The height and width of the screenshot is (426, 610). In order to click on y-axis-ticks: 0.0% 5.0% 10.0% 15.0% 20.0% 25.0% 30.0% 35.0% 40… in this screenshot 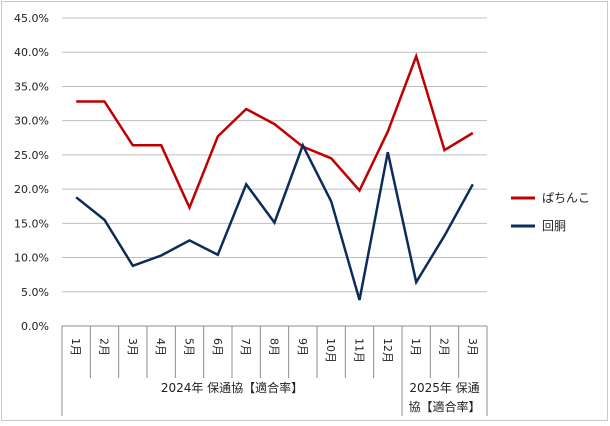, I will do `click(31, 172)`.